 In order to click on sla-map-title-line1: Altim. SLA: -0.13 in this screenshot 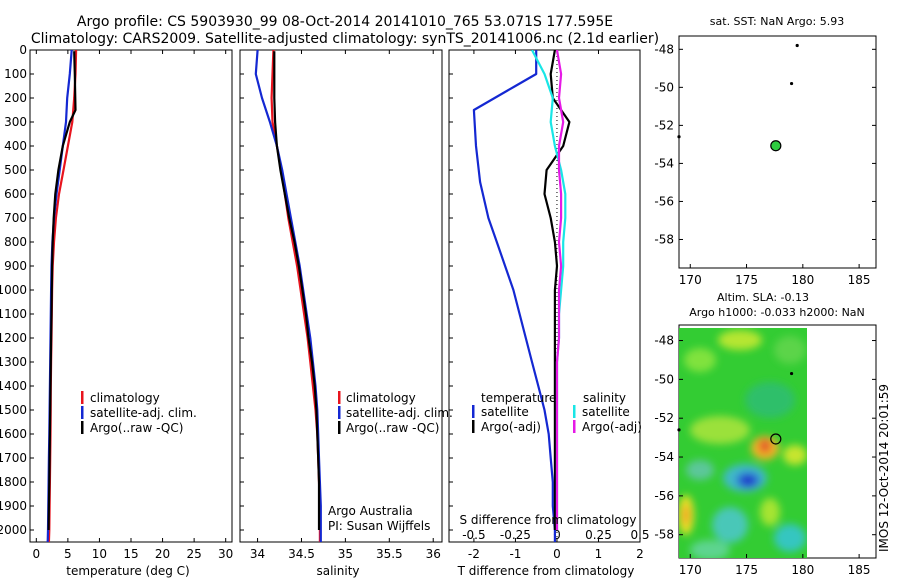, I will do `click(763, 297)`.